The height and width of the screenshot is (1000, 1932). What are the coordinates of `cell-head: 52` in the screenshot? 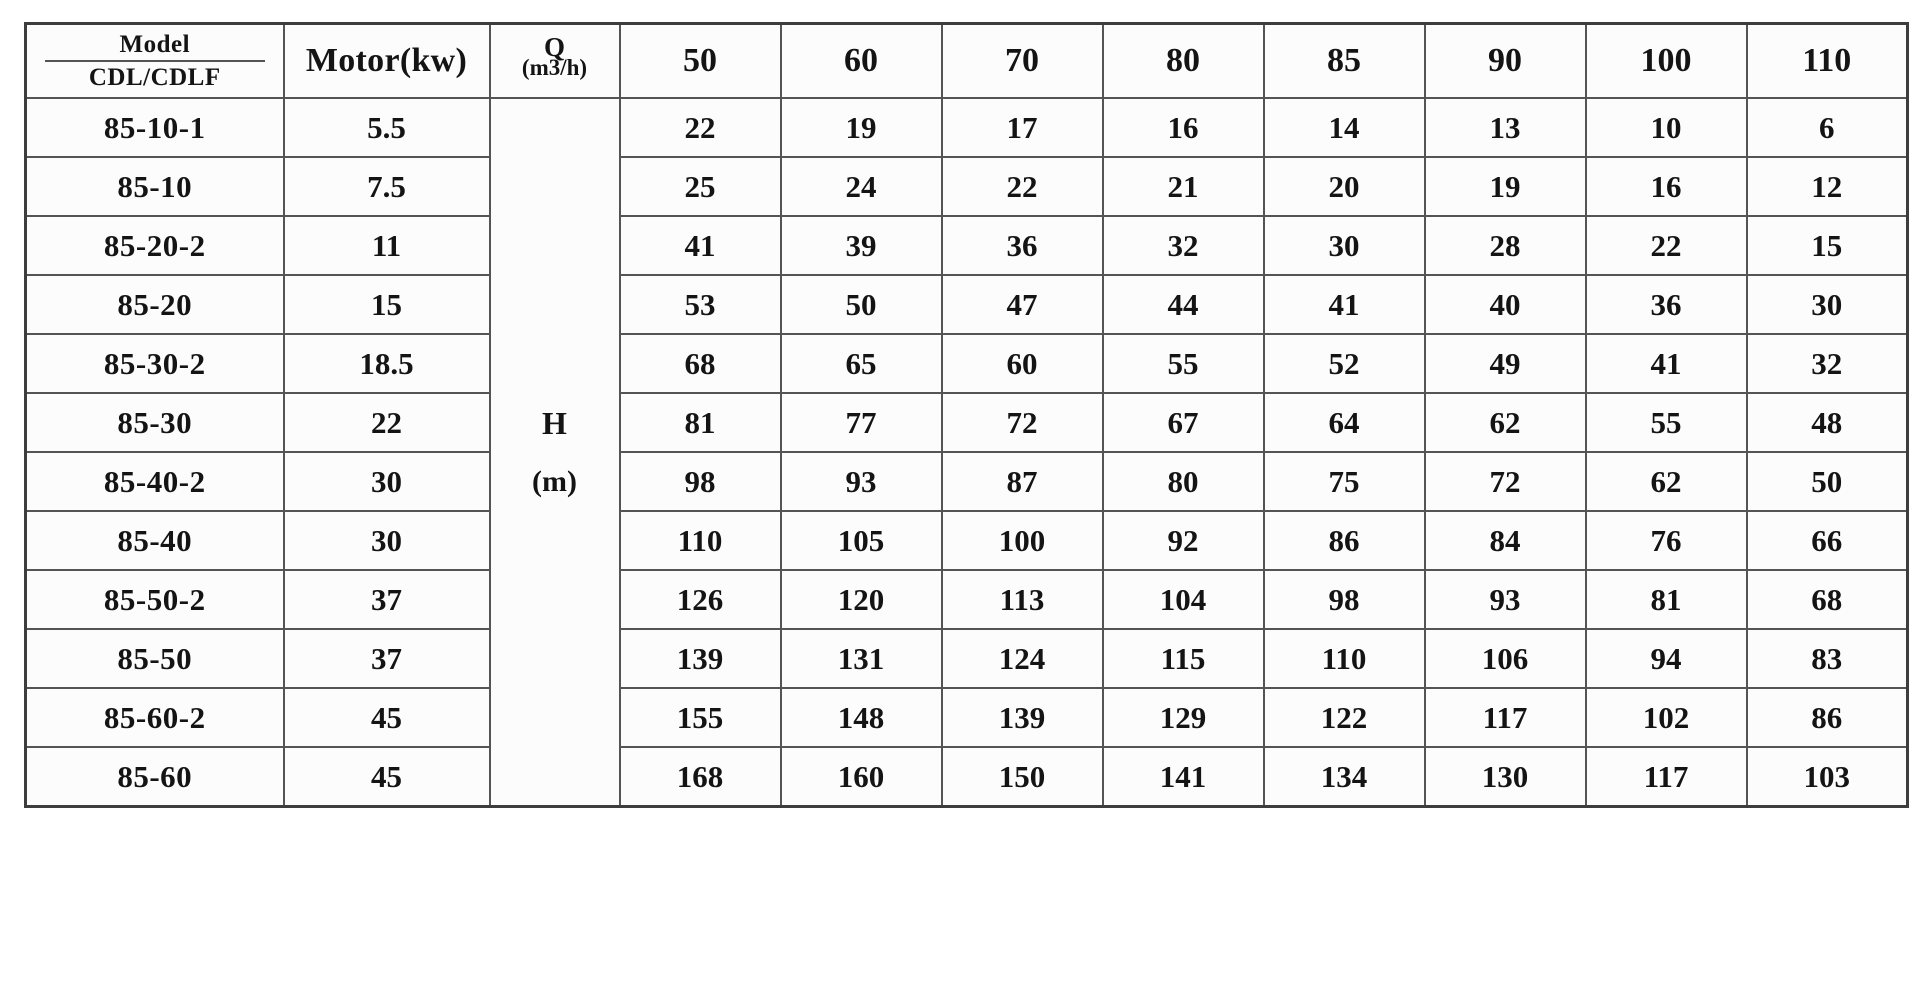 It's located at (1344, 363).